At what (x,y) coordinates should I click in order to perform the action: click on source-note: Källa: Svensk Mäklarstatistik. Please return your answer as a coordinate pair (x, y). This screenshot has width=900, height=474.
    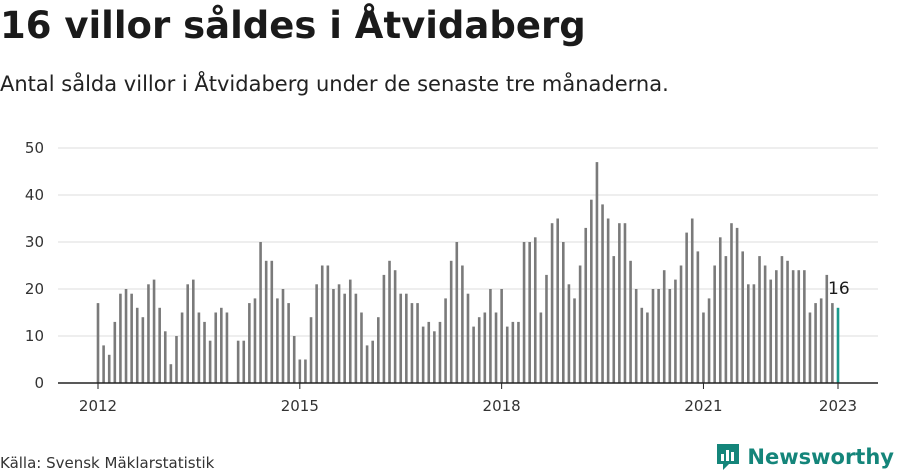
    Looking at the image, I should click on (107, 463).